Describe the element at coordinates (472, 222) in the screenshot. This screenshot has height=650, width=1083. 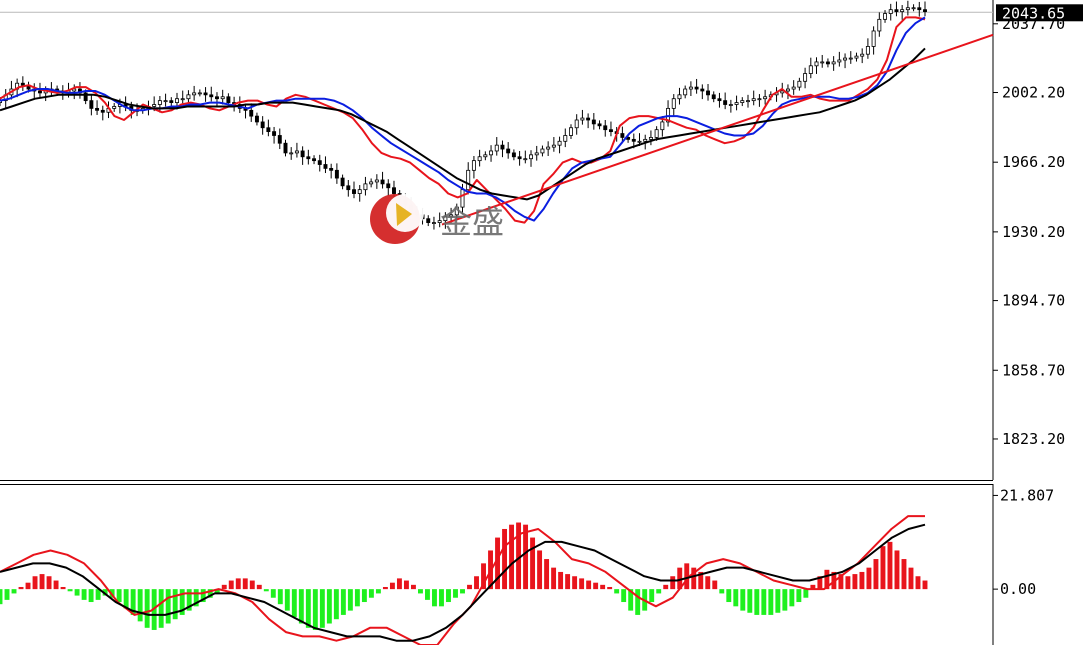
I see `watermark-text: 金盛` at that location.